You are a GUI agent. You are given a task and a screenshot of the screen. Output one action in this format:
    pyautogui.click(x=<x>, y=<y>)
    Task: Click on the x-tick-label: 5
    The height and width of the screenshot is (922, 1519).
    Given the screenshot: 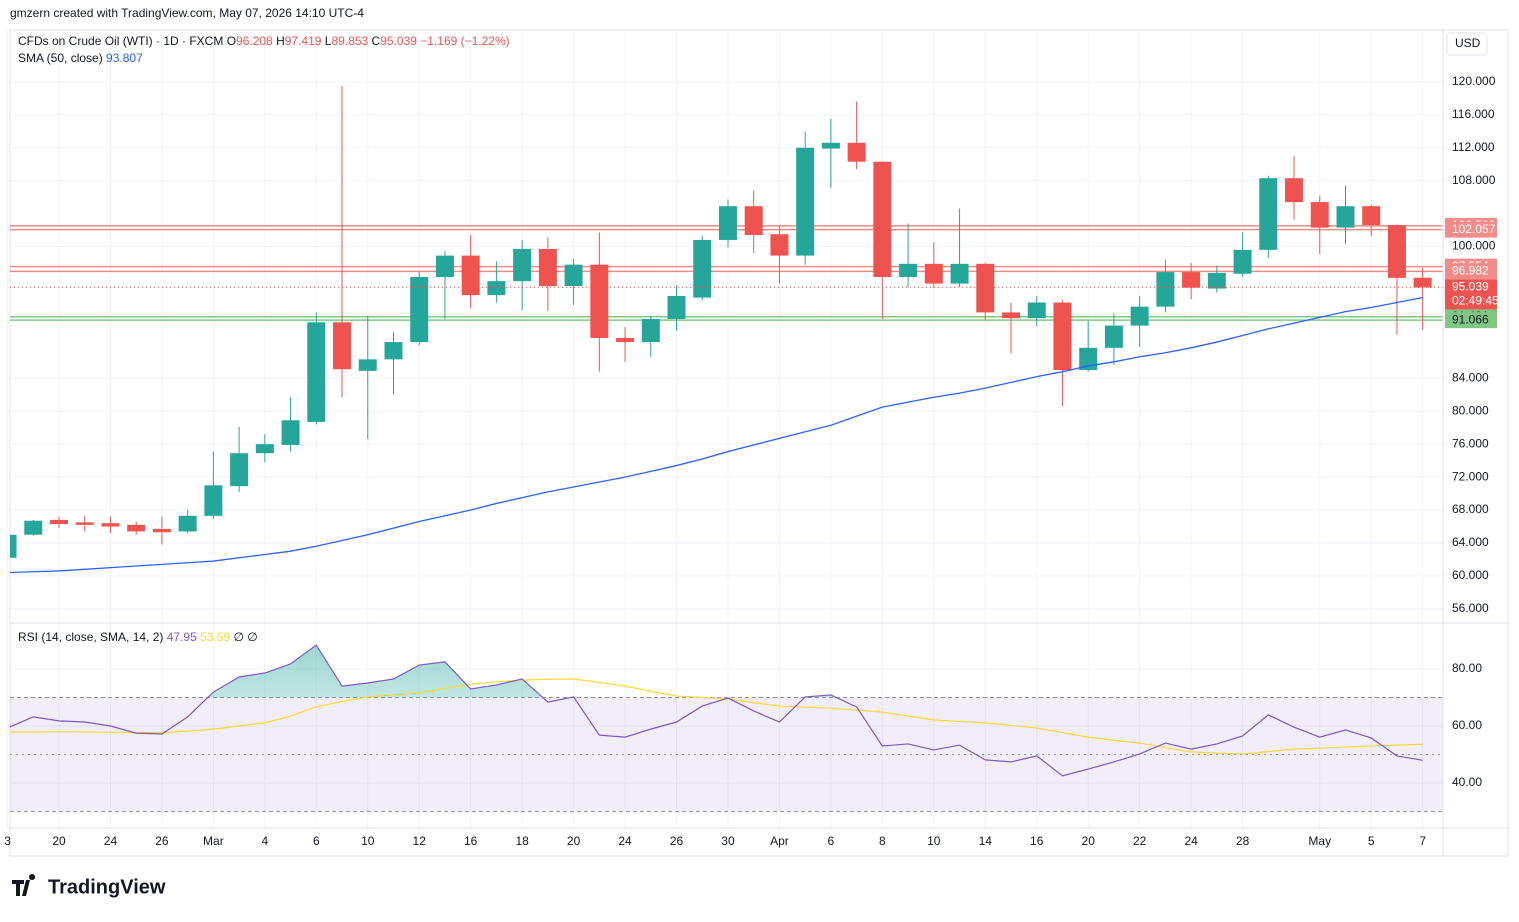 What is the action you would take?
    pyautogui.click(x=1371, y=841)
    